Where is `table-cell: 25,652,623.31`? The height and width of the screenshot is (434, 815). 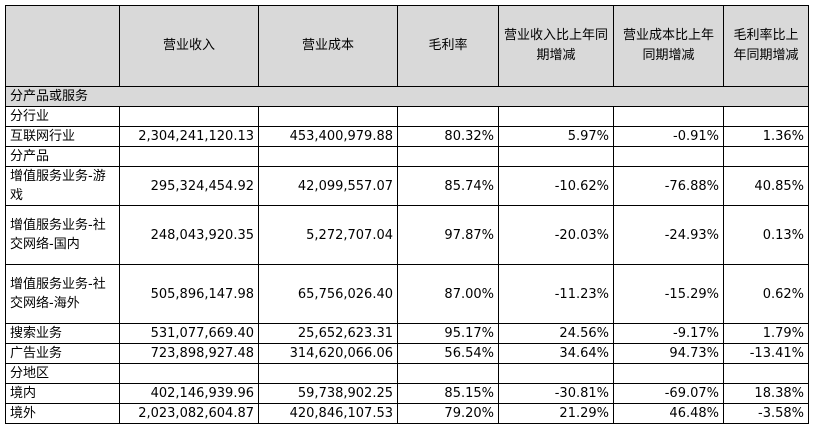
table-cell: 25,652,623.31 is located at coordinates (328, 333).